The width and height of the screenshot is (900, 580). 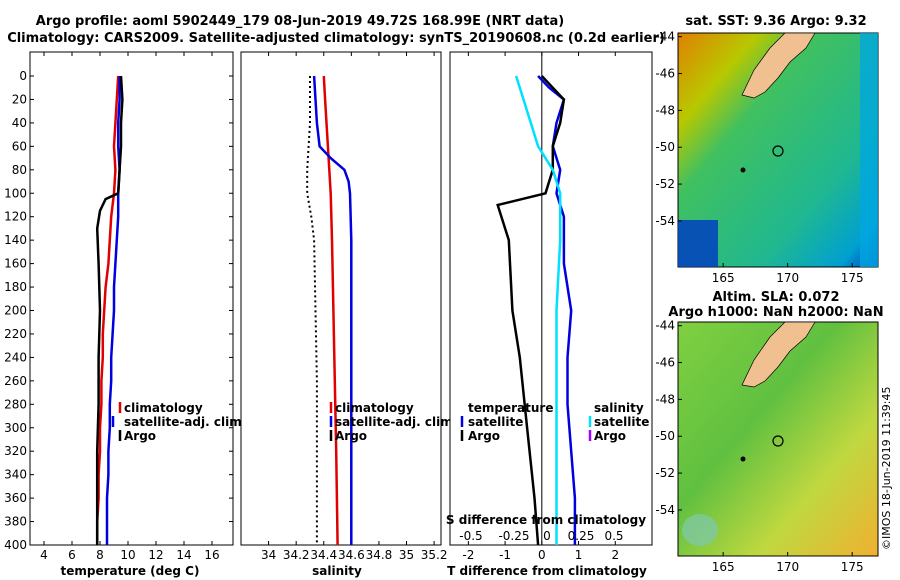 What do you see at coordinates (759, 157) in the screenshot?
I see `sst-map-ticks: -44 -46 -48 -50 -52 -54 165 170 175` at bounding box center [759, 157].